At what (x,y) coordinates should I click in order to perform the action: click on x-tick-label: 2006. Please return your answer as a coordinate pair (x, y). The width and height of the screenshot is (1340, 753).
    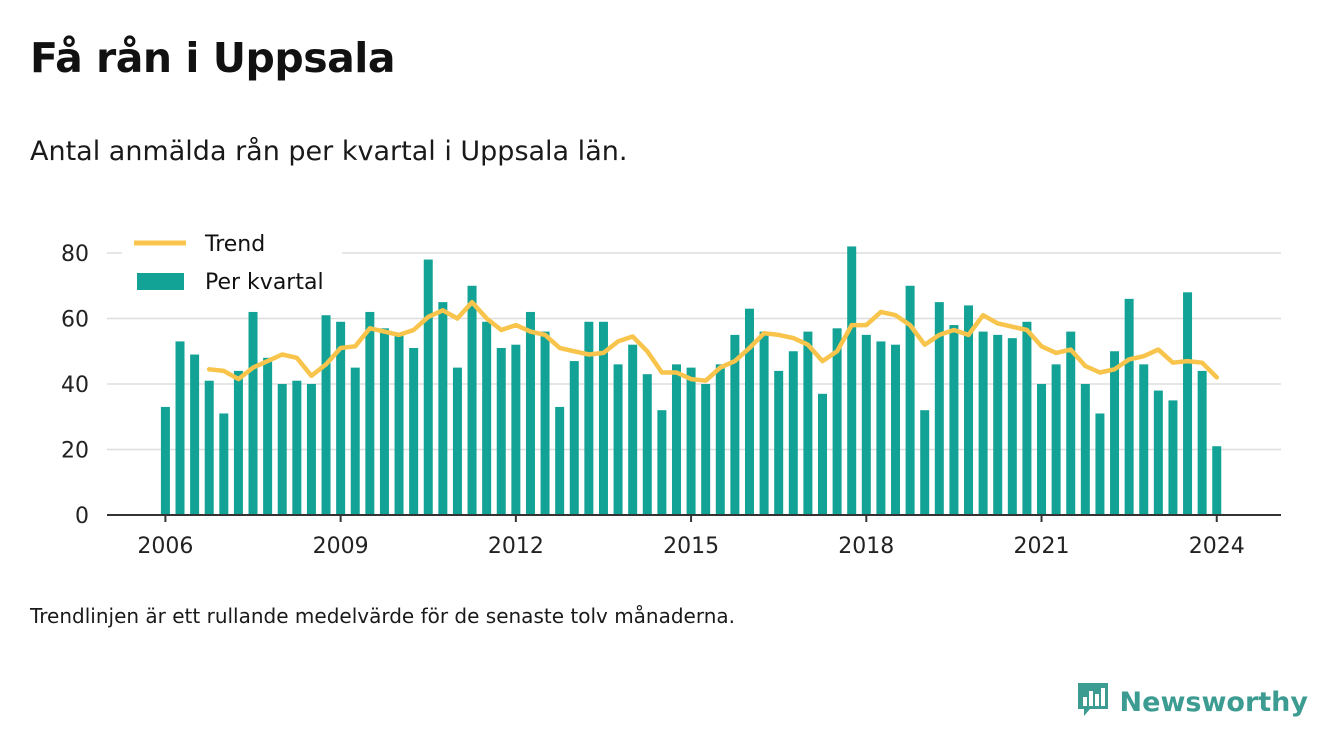
    Looking at the image, I should click on (165, 546).